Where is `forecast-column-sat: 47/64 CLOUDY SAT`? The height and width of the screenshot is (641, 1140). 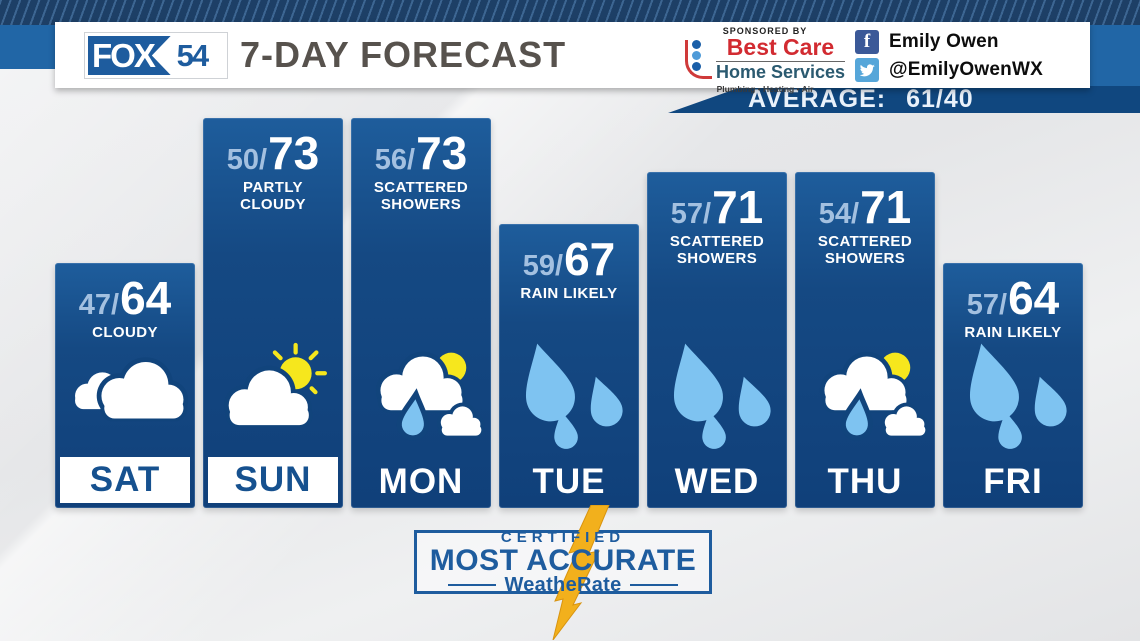
forecast-column-sat: 47/64 CLOUDY SAT is located at coordinates (125, 385).